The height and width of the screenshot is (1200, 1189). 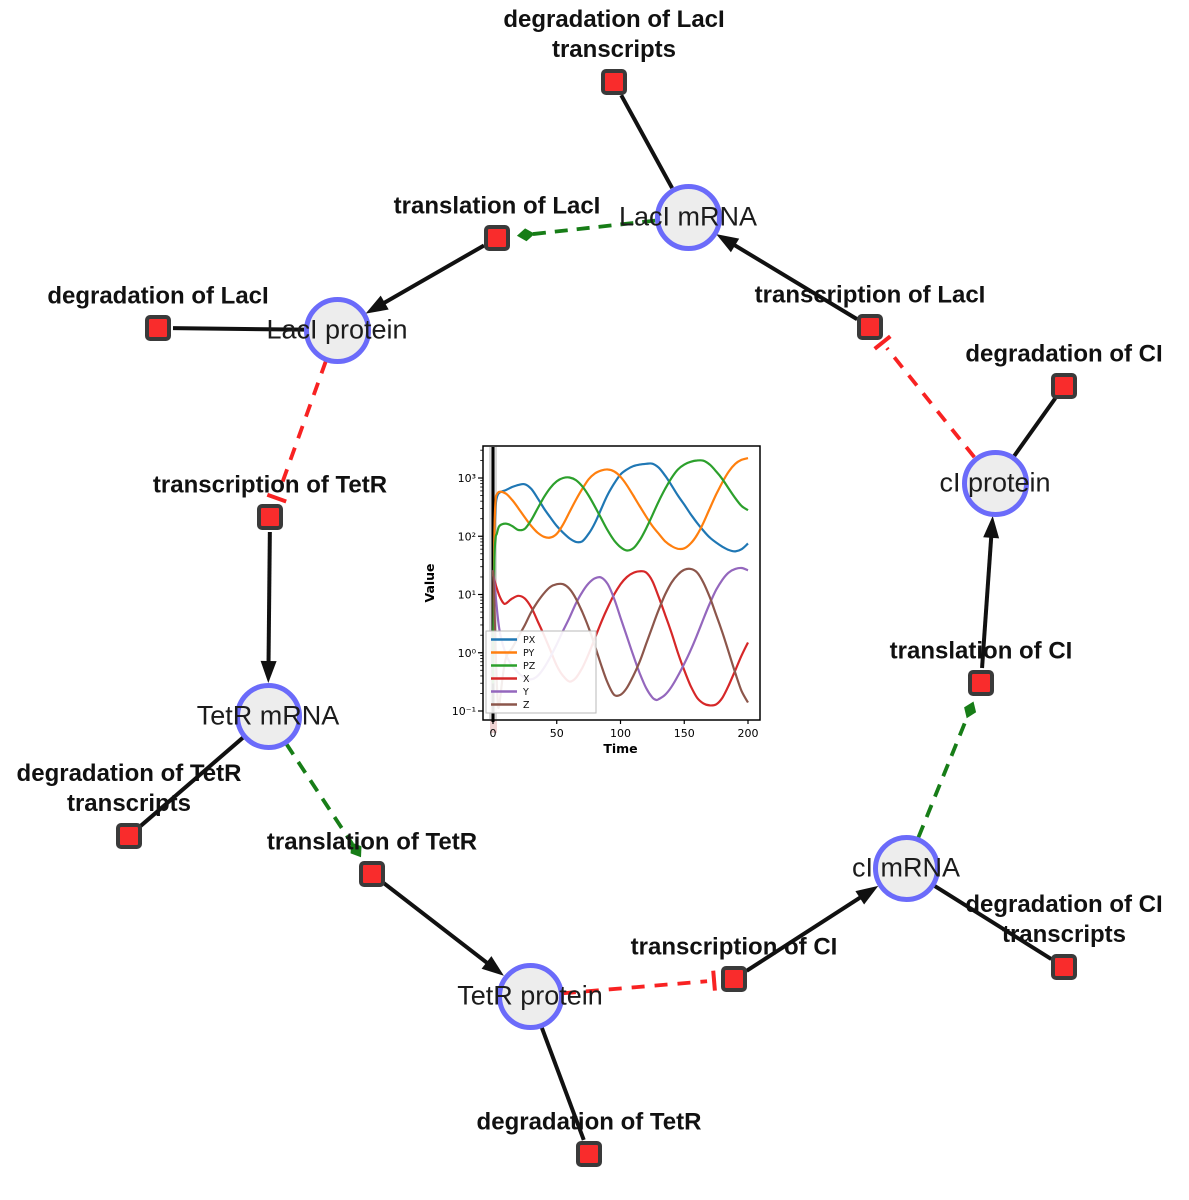 I want to click on reaction-label-deg-tetr: degradation of TetR, so click(x=589, y=1123).